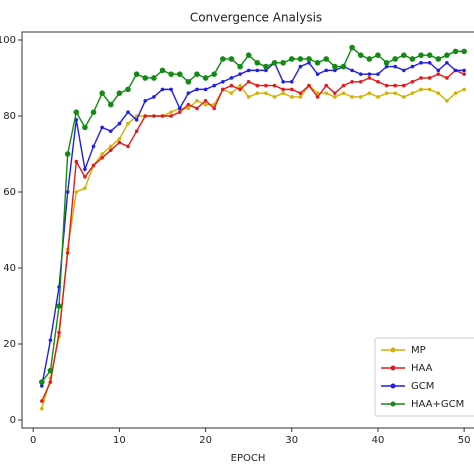 The width and height of the screenshot is (474, 474). I want to click on x-tick-label: 20, so click(205, 440).